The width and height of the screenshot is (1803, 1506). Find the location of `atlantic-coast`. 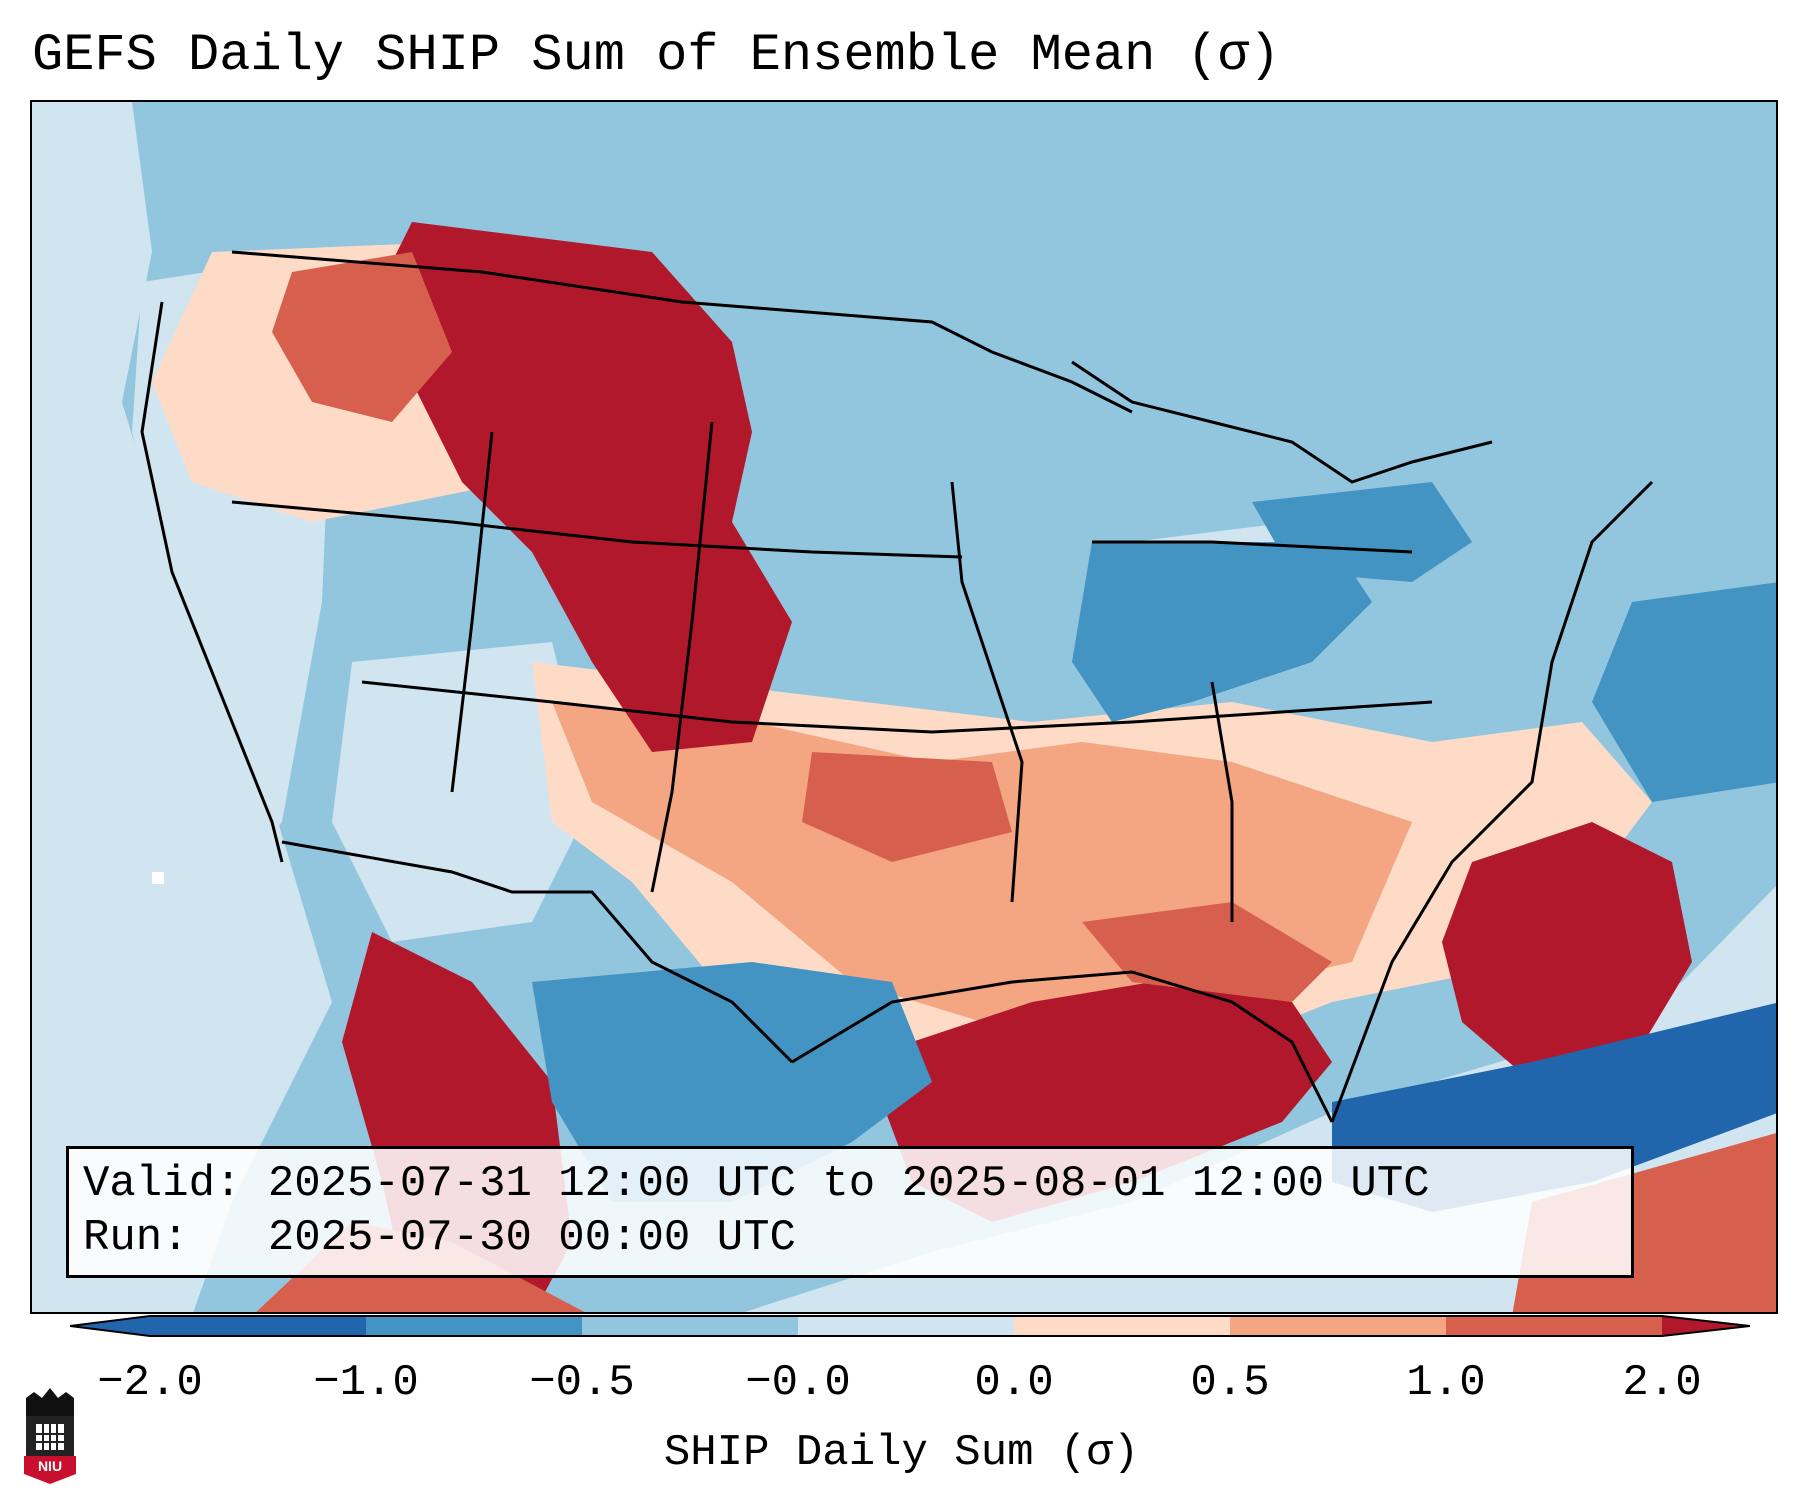

atlantic-coast is located at coordinates (1492, 801).